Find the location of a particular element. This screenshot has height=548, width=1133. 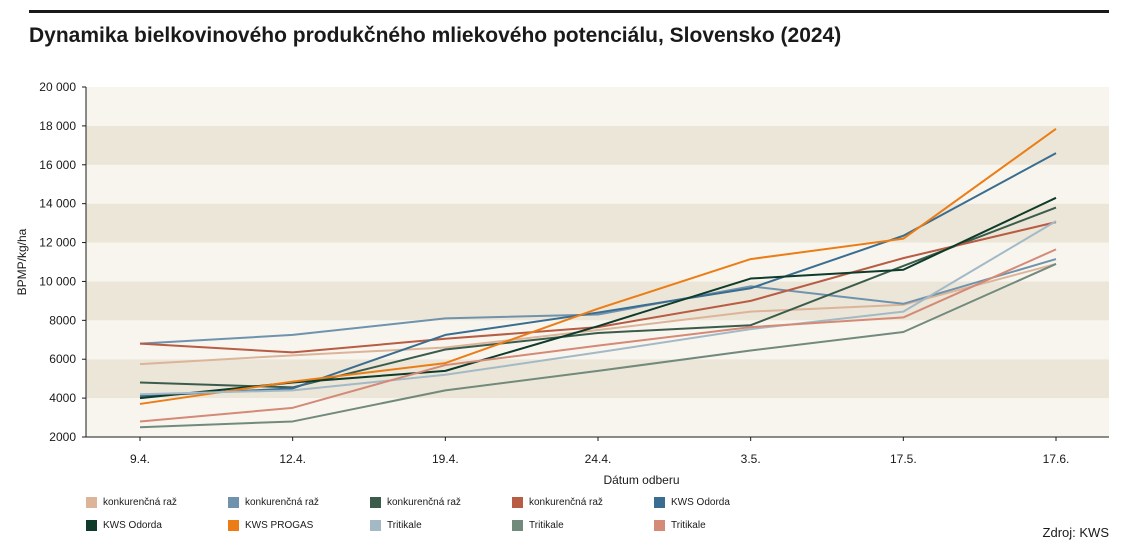

legend-label: KWS PROGAS is located at coordinates (279, 525).